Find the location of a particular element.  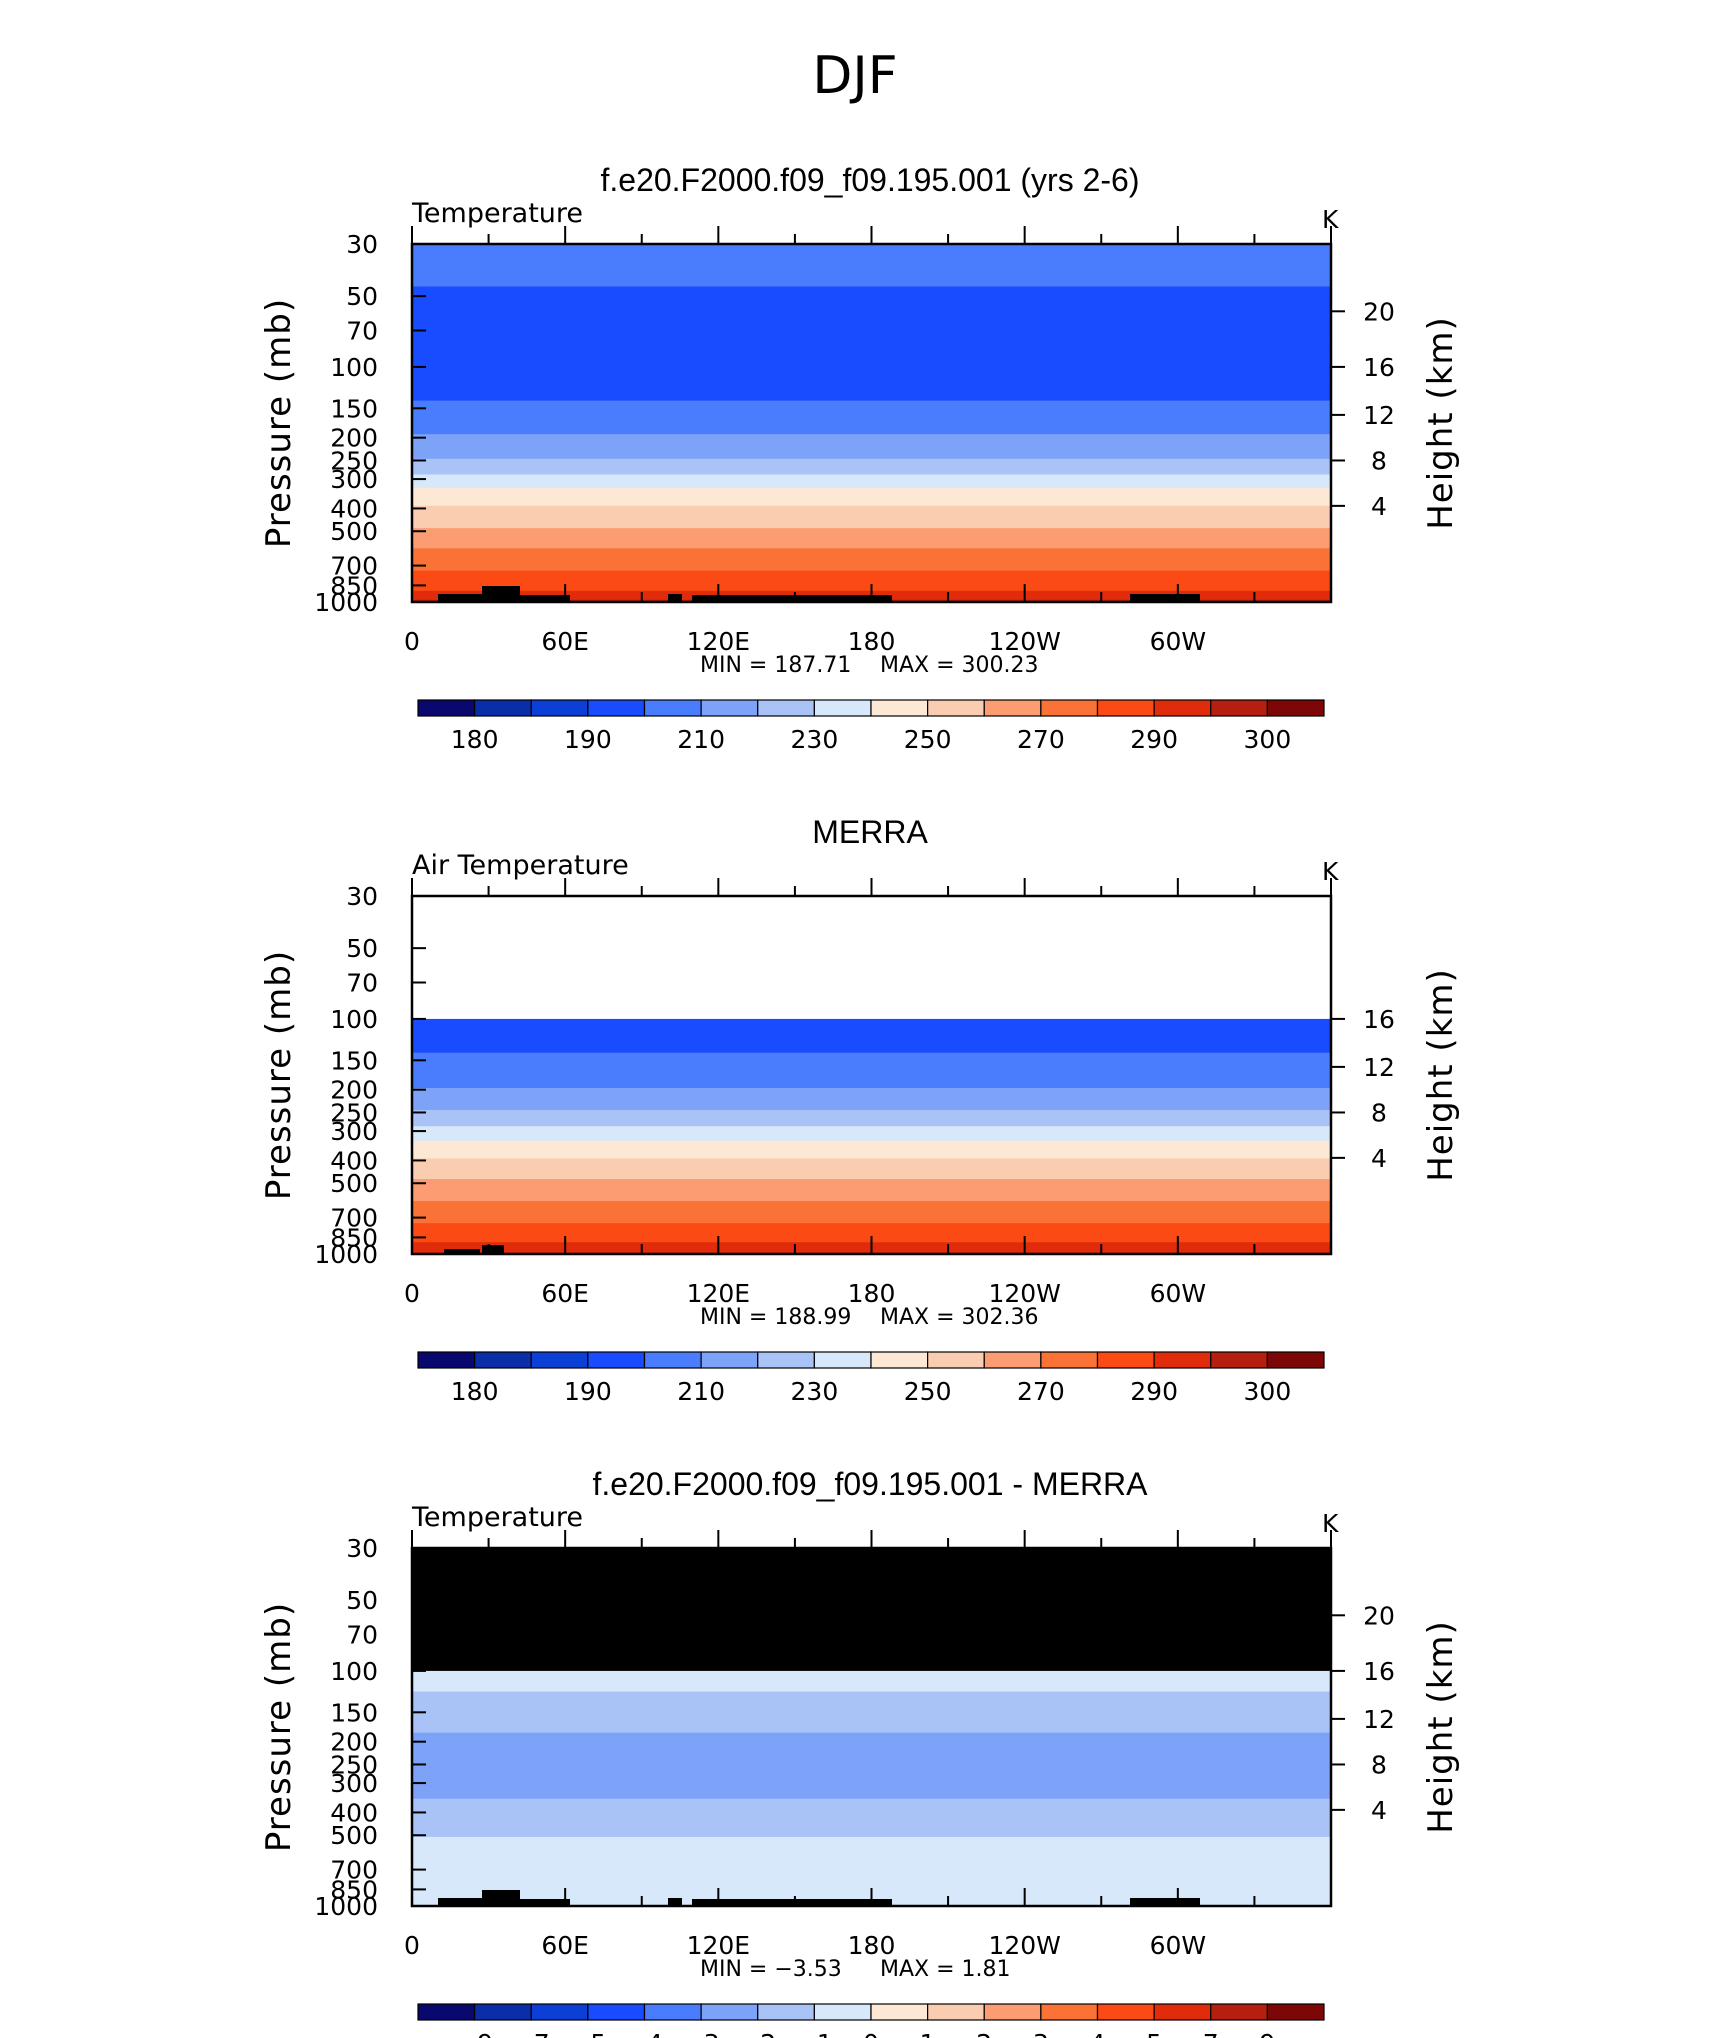

y-tick-label: 150 is located at coordinates (354, 1060).